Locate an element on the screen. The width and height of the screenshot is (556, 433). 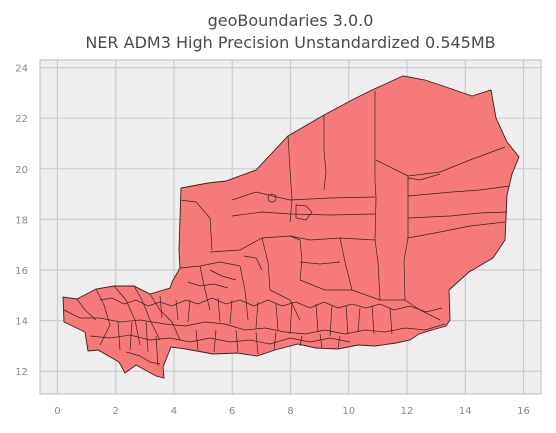
y-tick-label: 16 is located at coordinates (21, 271).